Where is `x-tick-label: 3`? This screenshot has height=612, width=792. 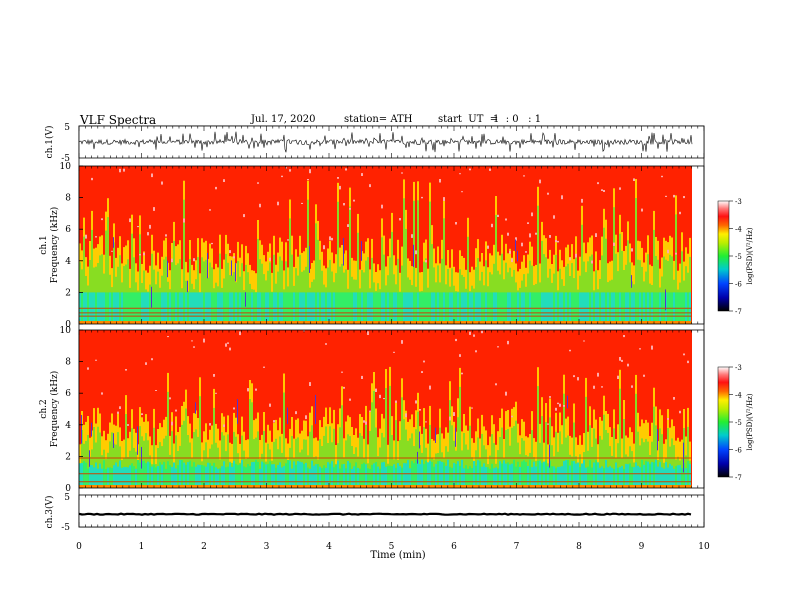 x-tick-label: 3 is located at coordinates (267, 547).